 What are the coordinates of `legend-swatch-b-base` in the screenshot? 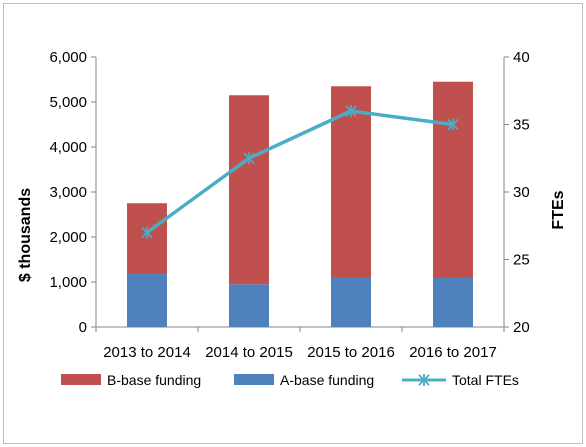 It's located at (81, 379).